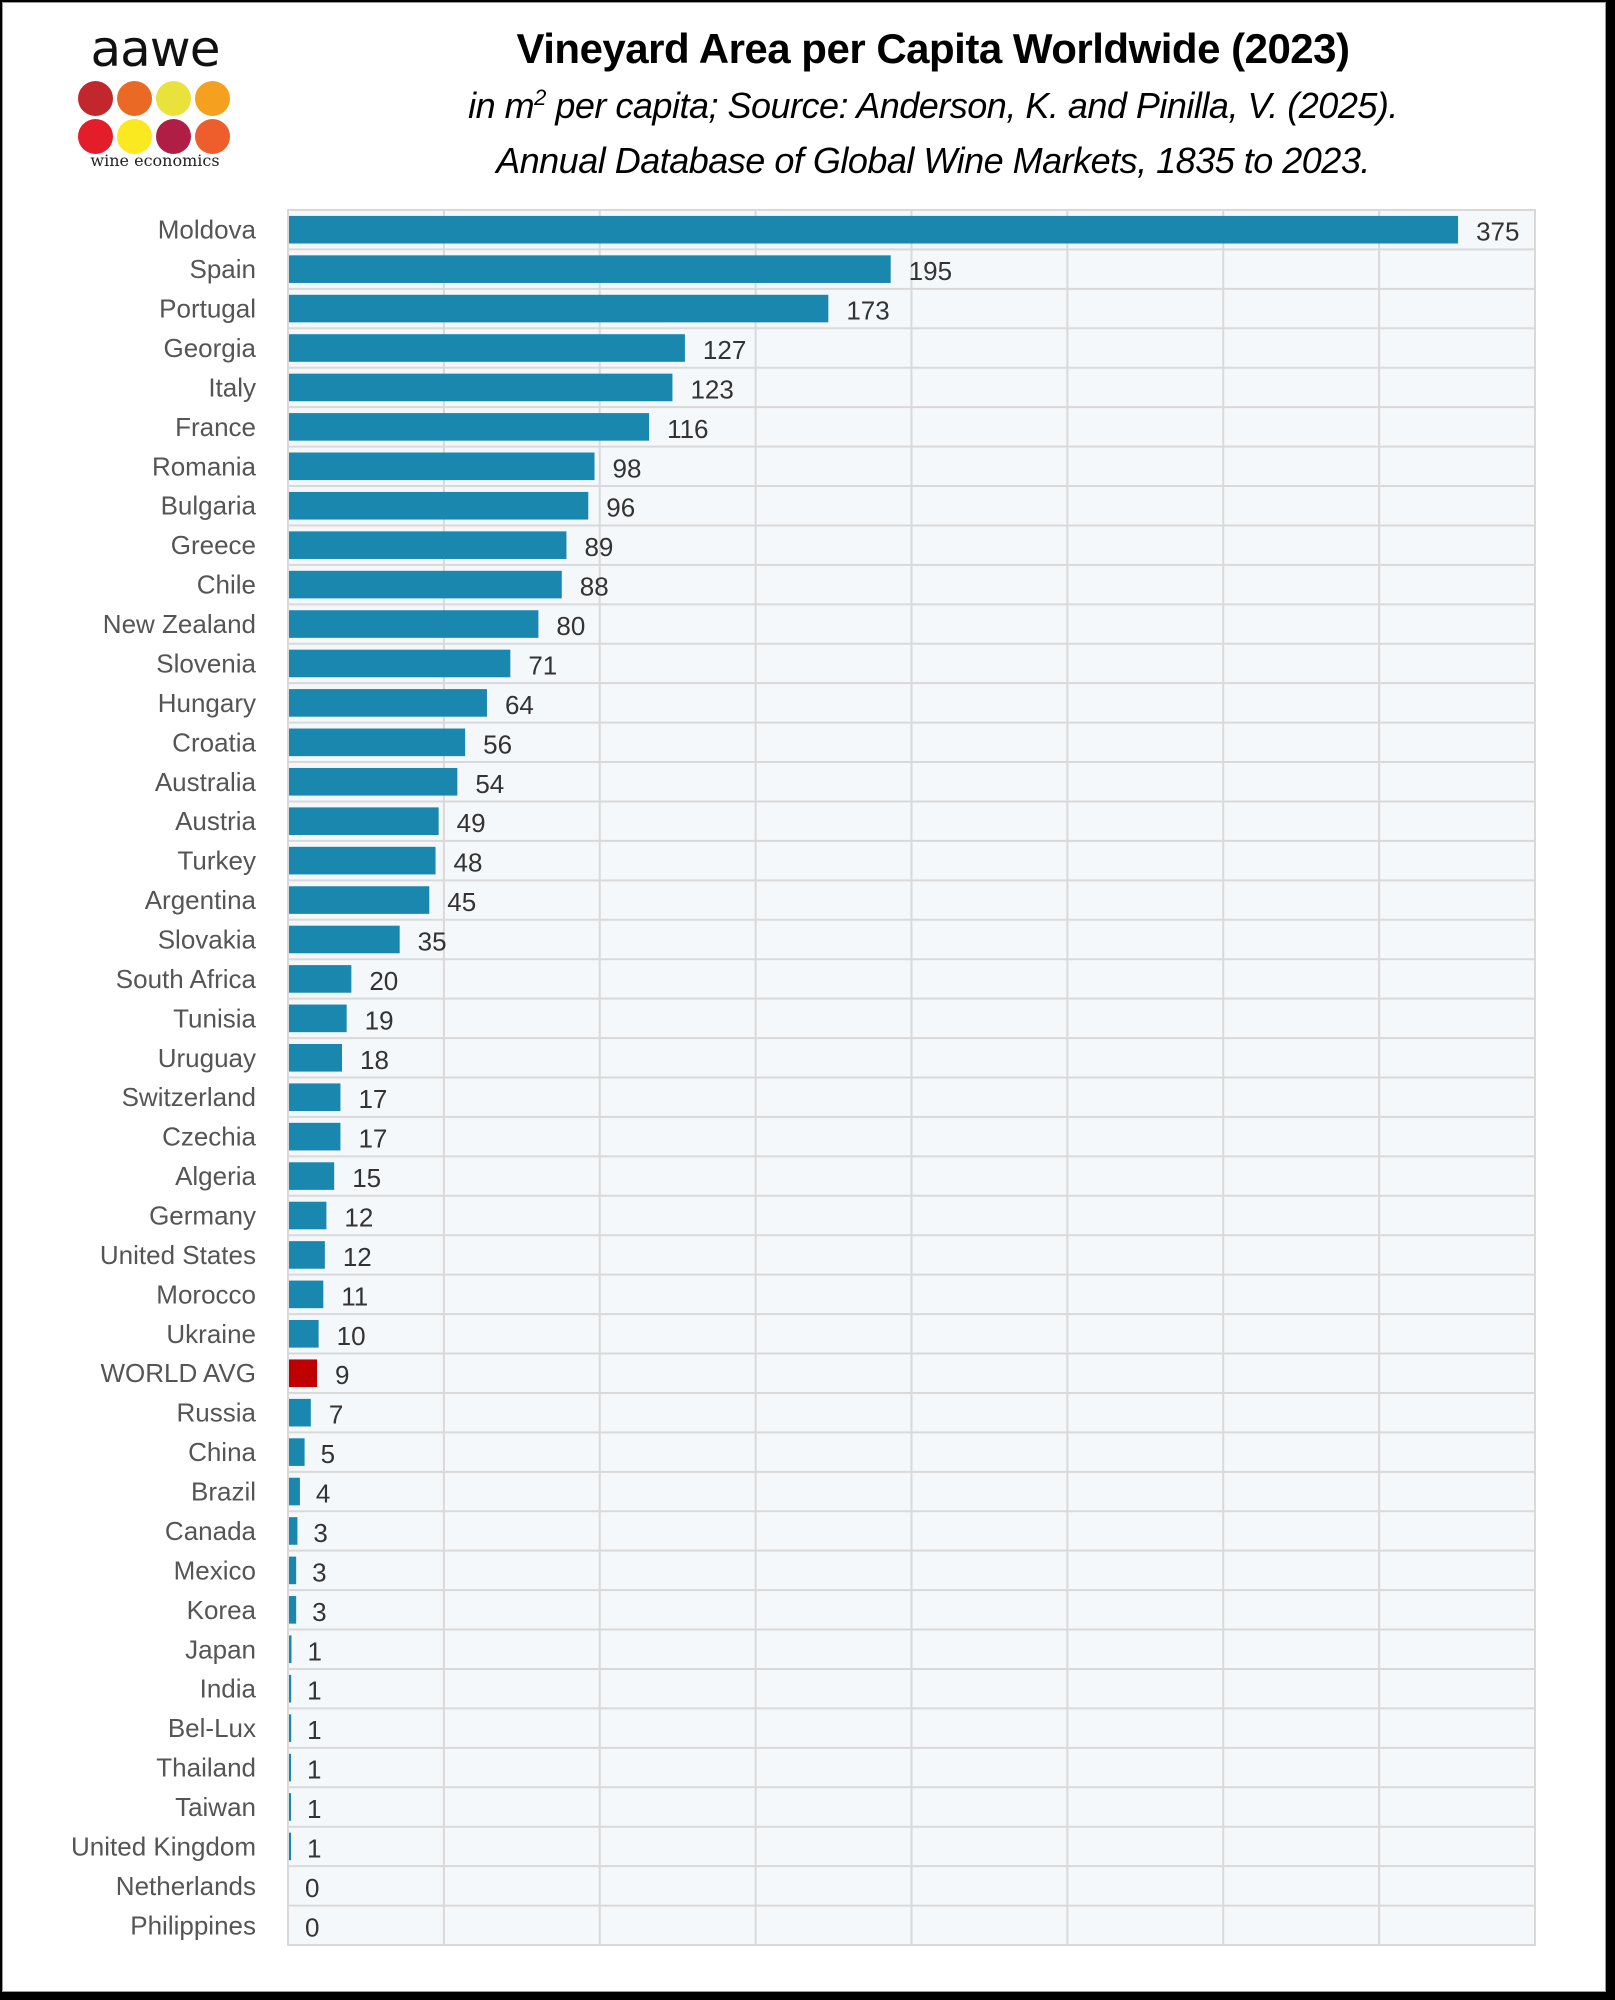 The width and height of the screenshot is (1615, 2000). Describe the element at coordinates (206, 1768) in the screenshot. I see `category-label: Thailand` at that location.